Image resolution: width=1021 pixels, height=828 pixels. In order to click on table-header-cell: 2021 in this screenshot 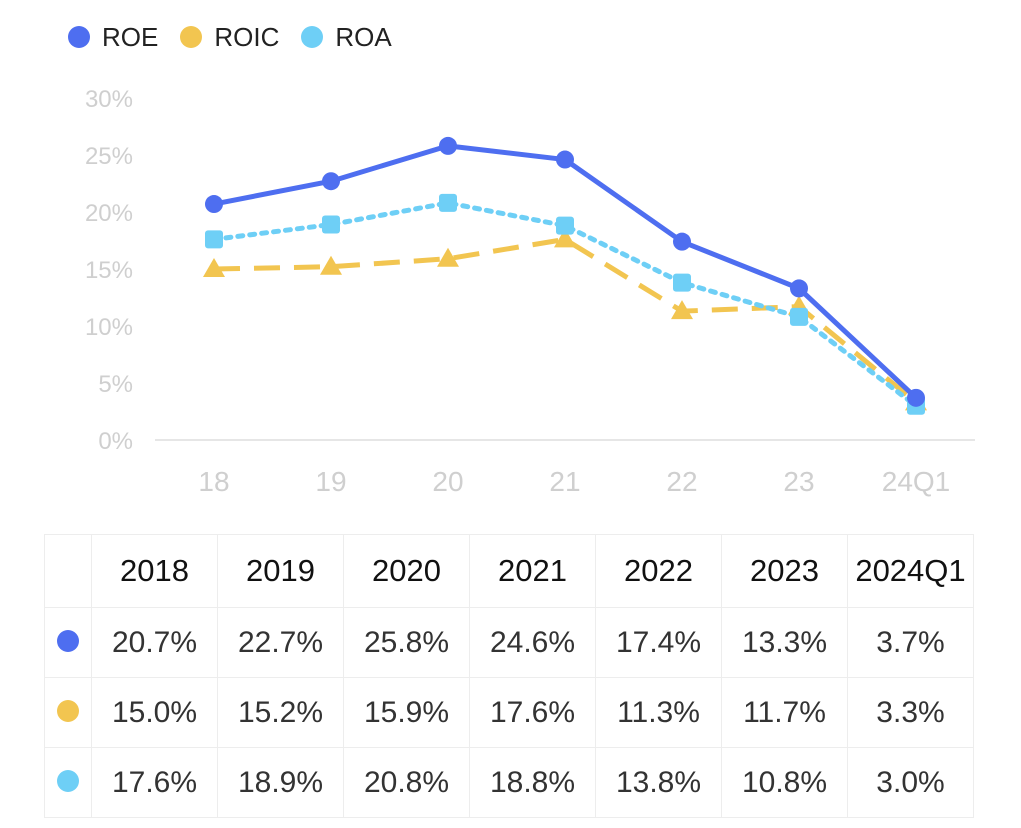, I will do `click(532, 571)`.